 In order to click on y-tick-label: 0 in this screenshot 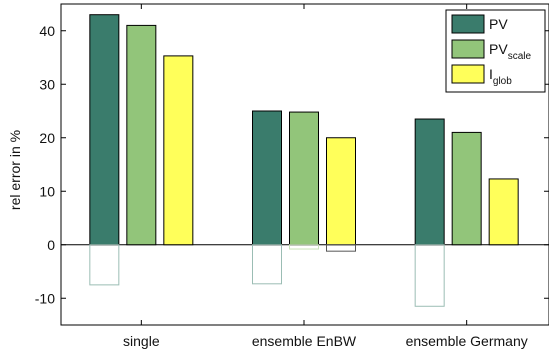, I will do `click(51, 245)`.